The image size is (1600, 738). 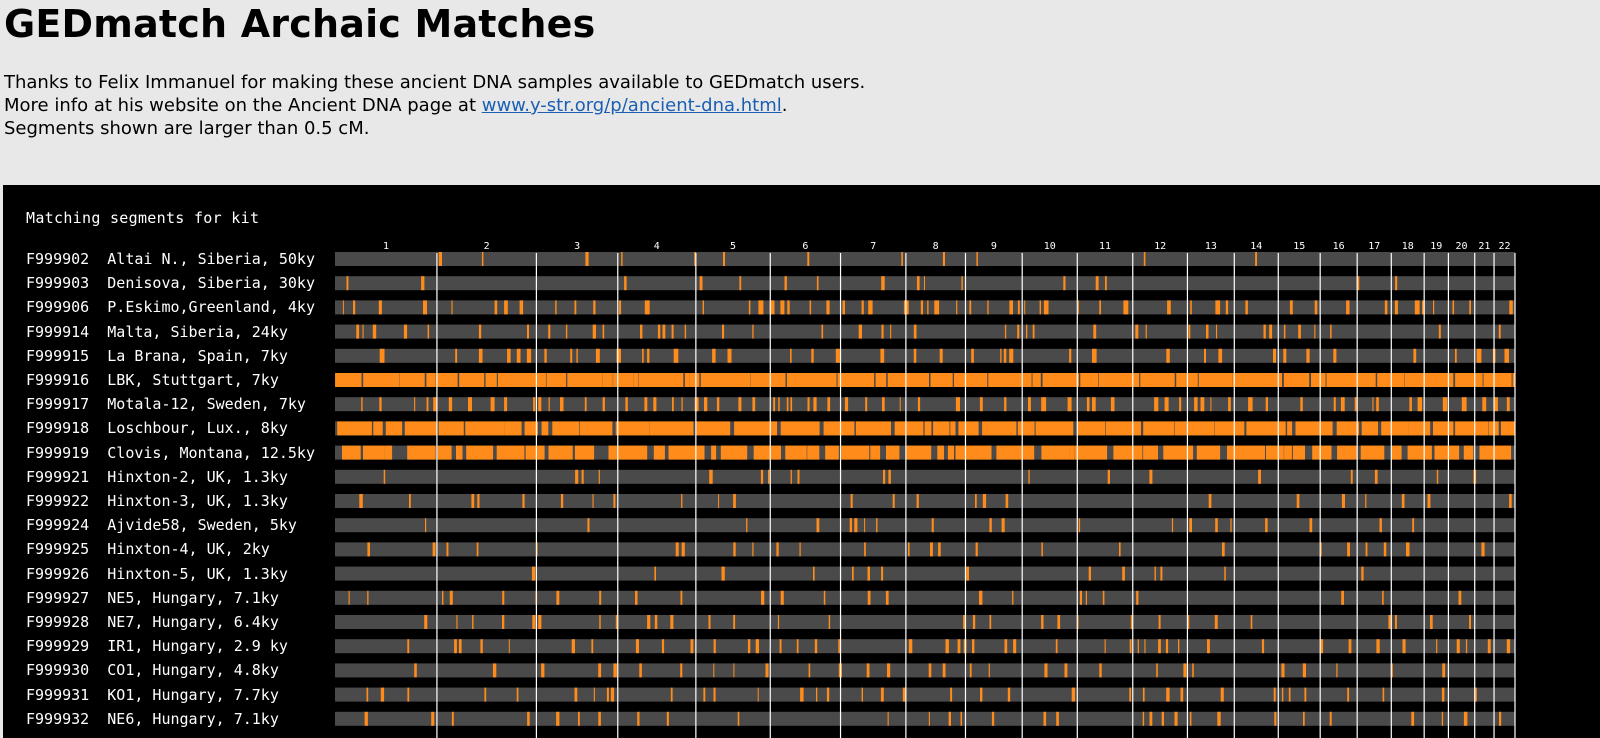 I want to click on kit-name: IR1, Hungary, 2.9 ky, so click(x=188, y=646).